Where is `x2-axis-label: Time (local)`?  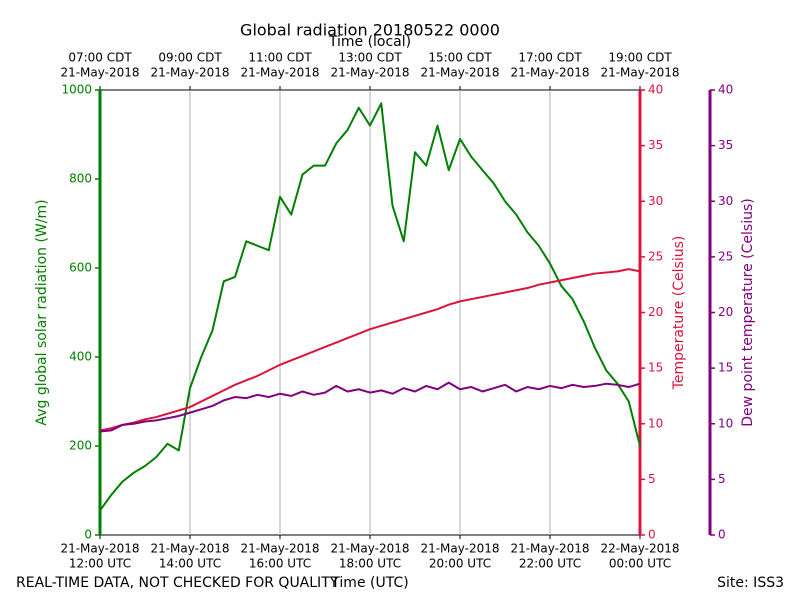
x2-axis-label: Time (local) is located at coordinates (369, 42).